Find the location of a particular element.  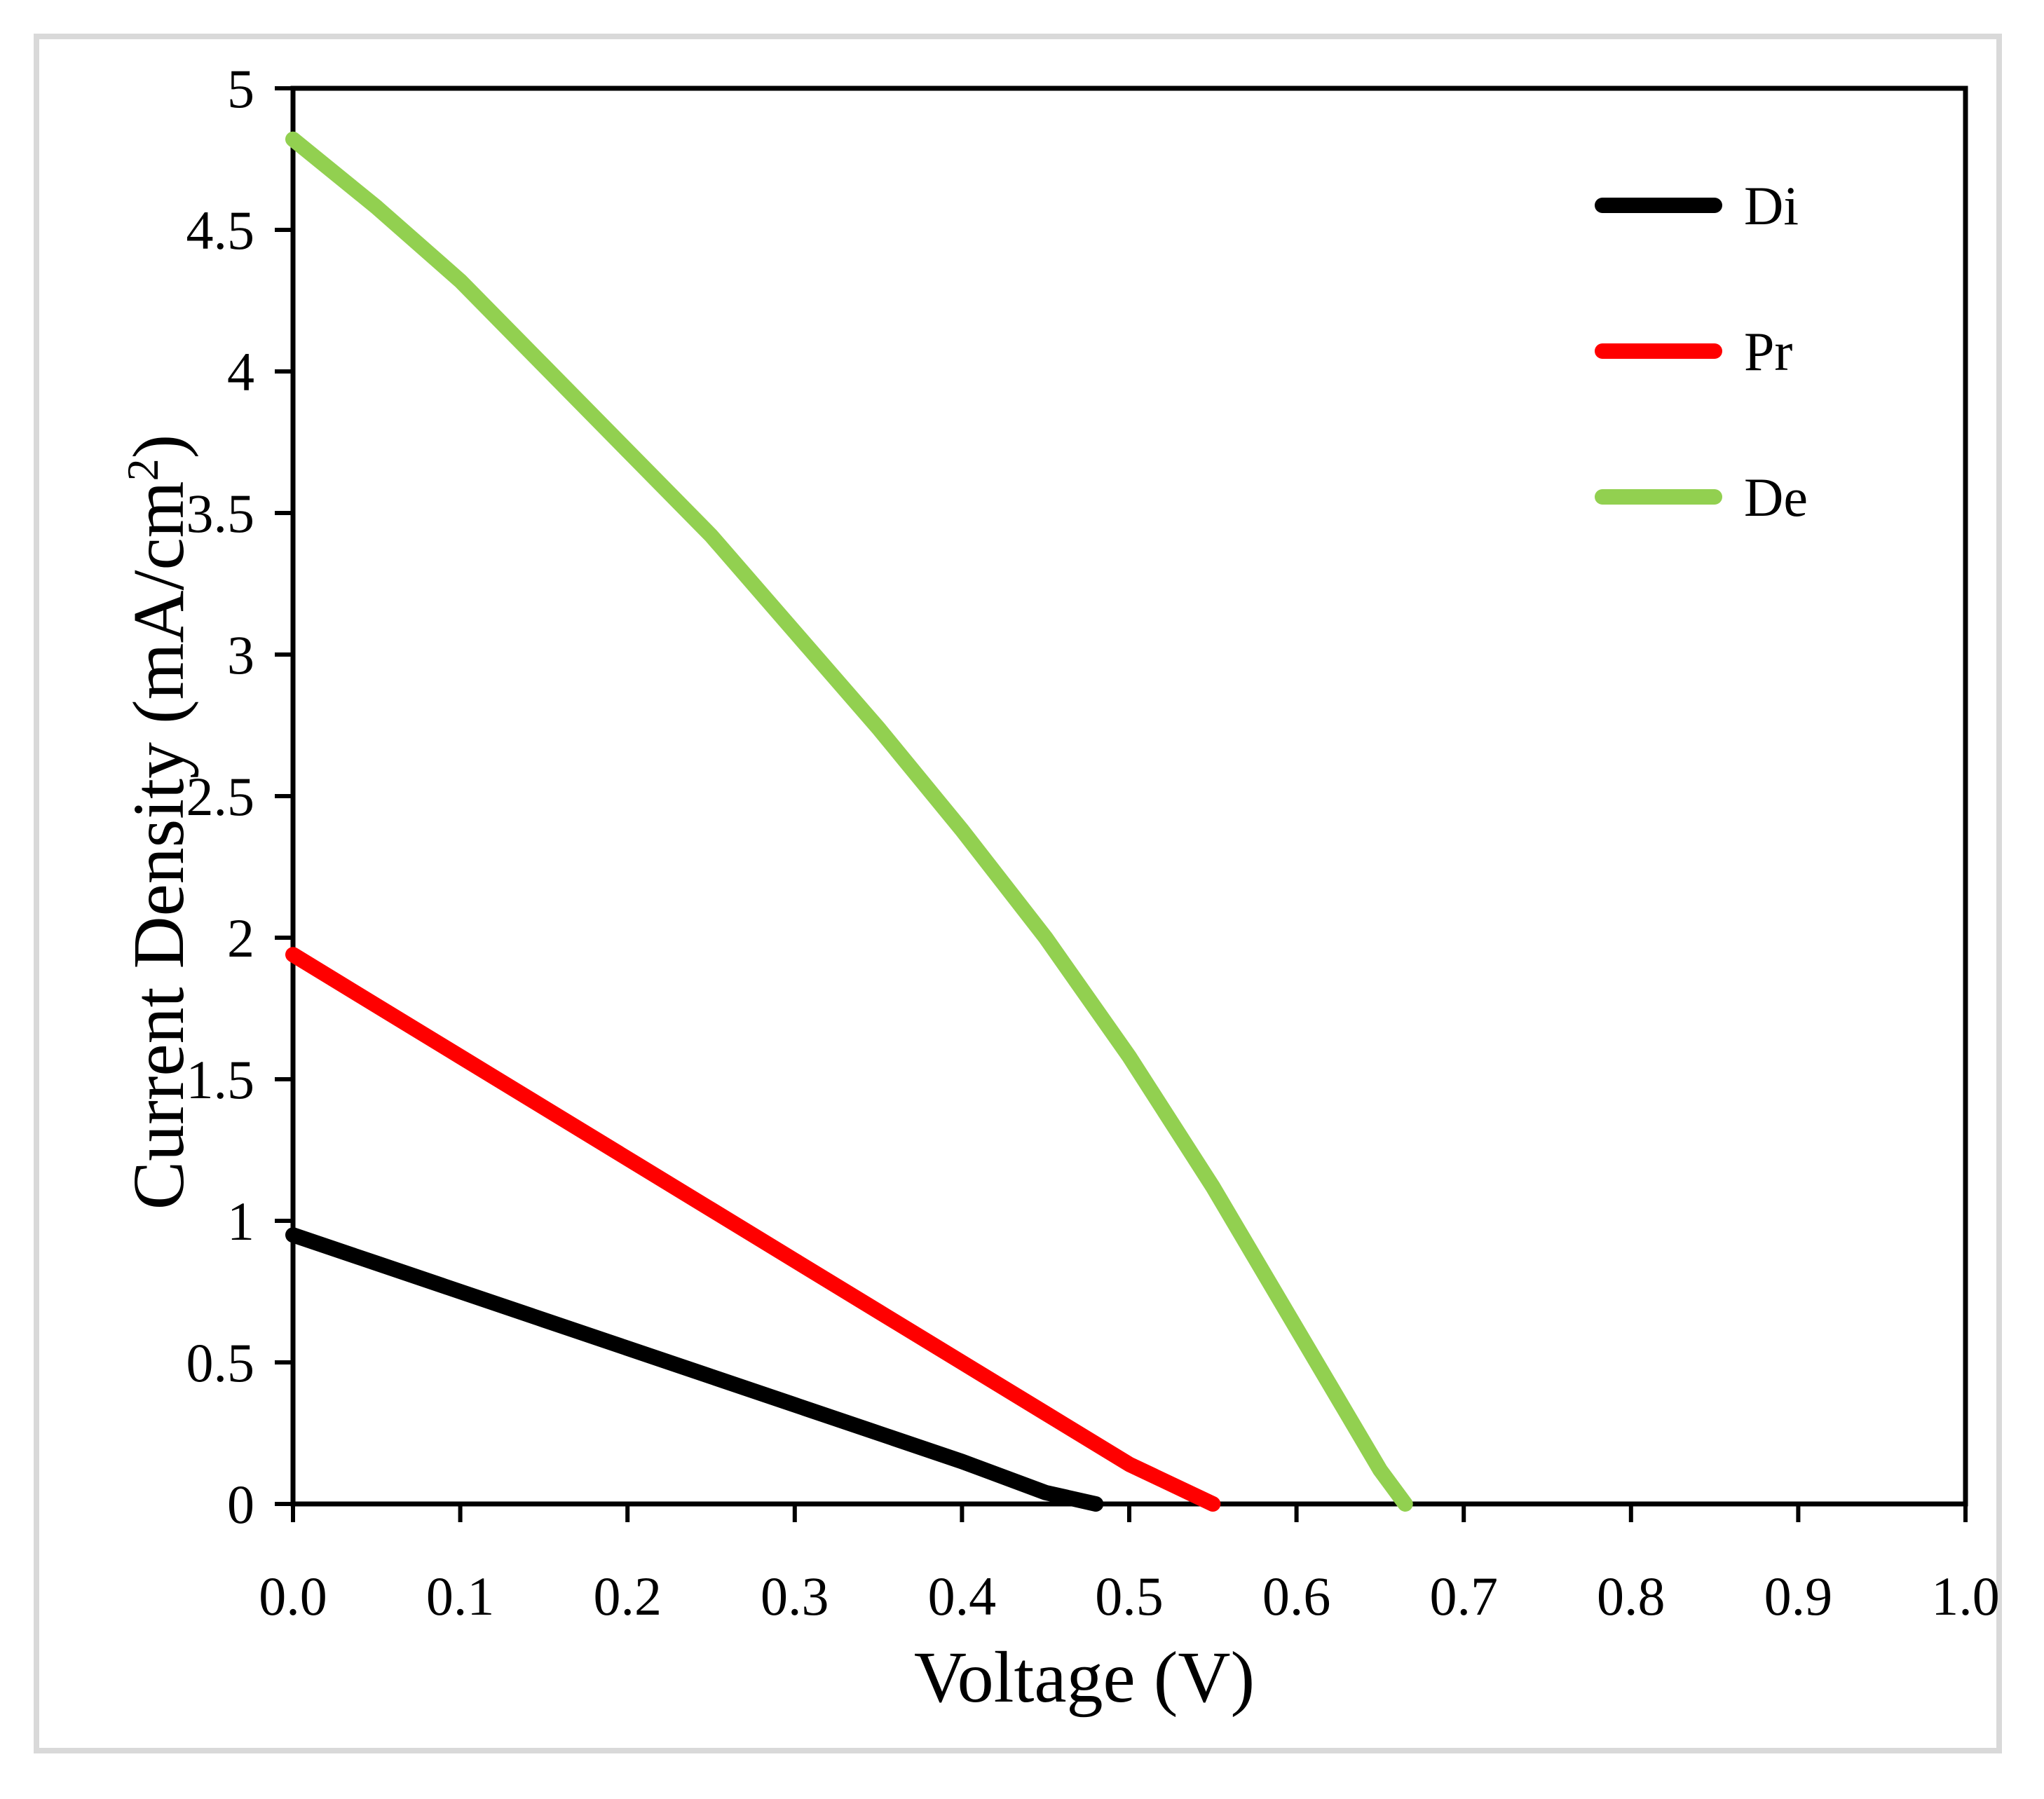

y-tick-label: 1 is located at coordinates (240, 1221).